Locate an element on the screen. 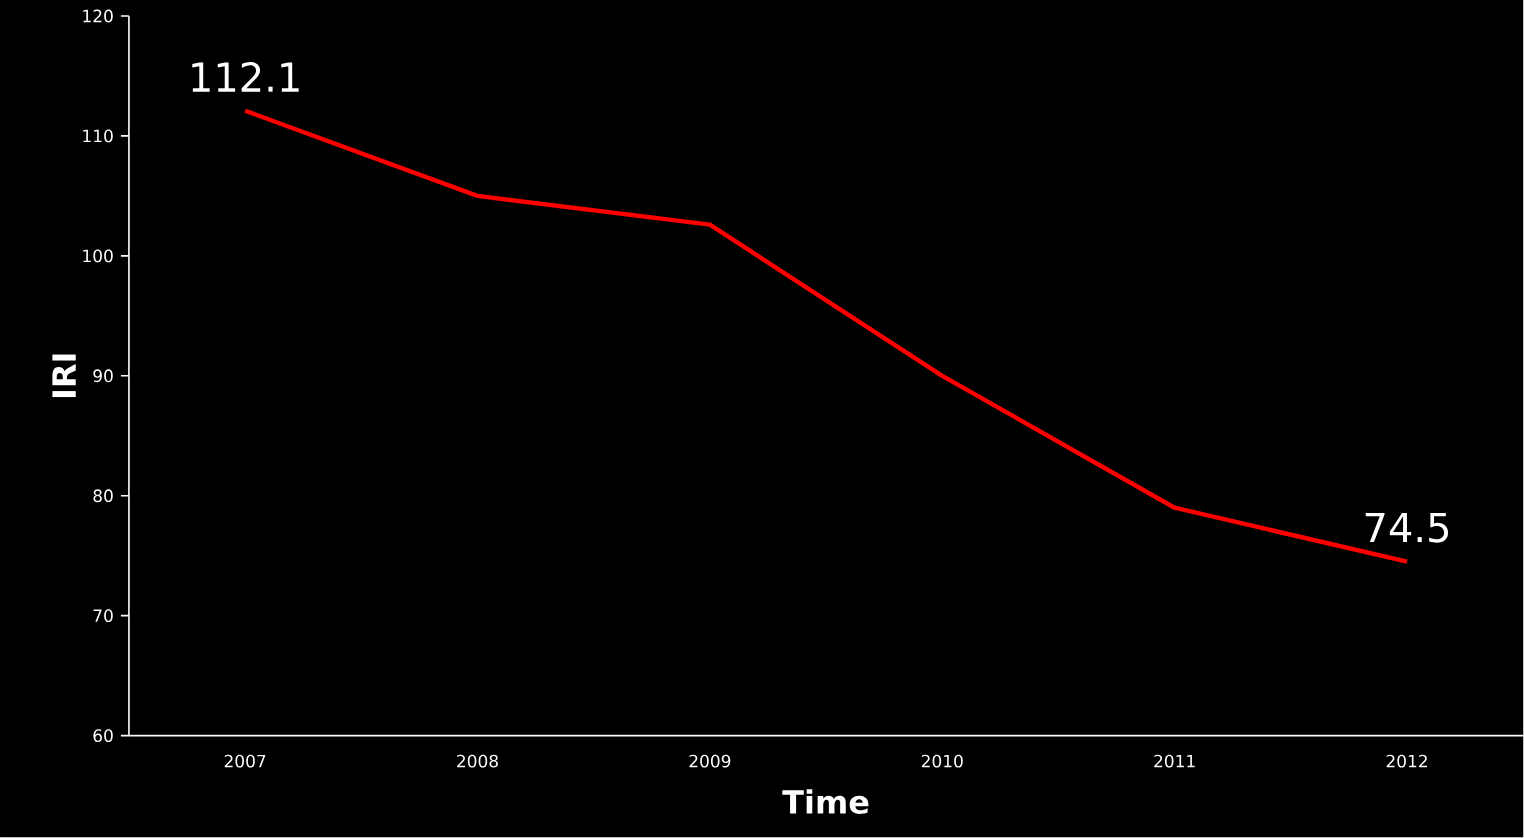 This screenshot has width=1524, height=838. y-tick-label: 60 is located at coordinates (103, 736).